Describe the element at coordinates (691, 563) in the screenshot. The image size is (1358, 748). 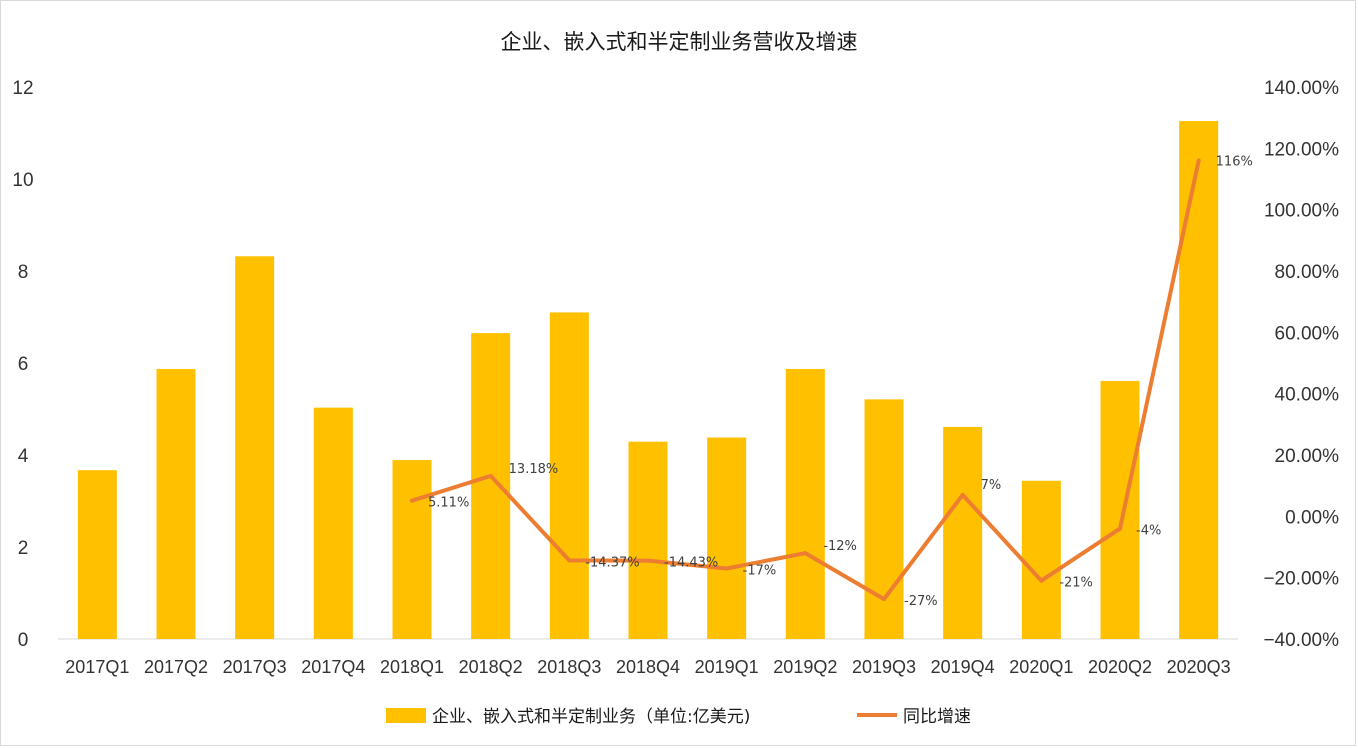
I see `growth-data-label: -14.43%` at that location.